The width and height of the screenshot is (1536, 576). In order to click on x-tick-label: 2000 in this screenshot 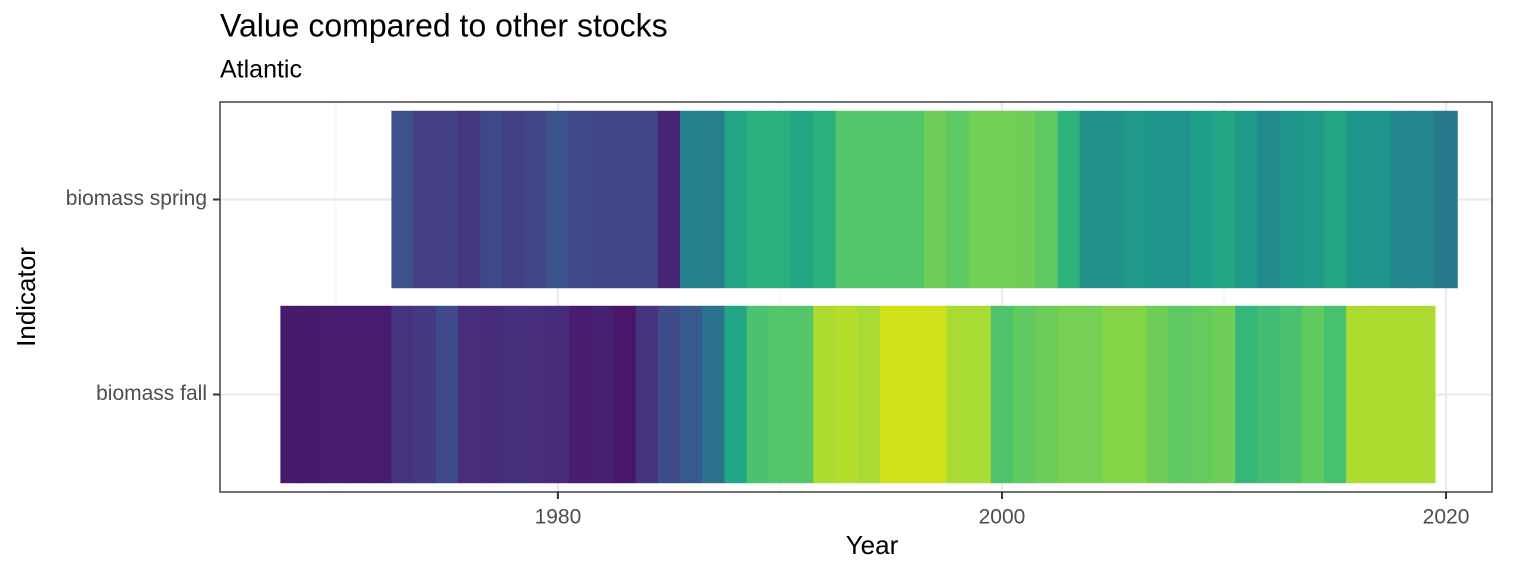, I will do `click(1002, 517)`.